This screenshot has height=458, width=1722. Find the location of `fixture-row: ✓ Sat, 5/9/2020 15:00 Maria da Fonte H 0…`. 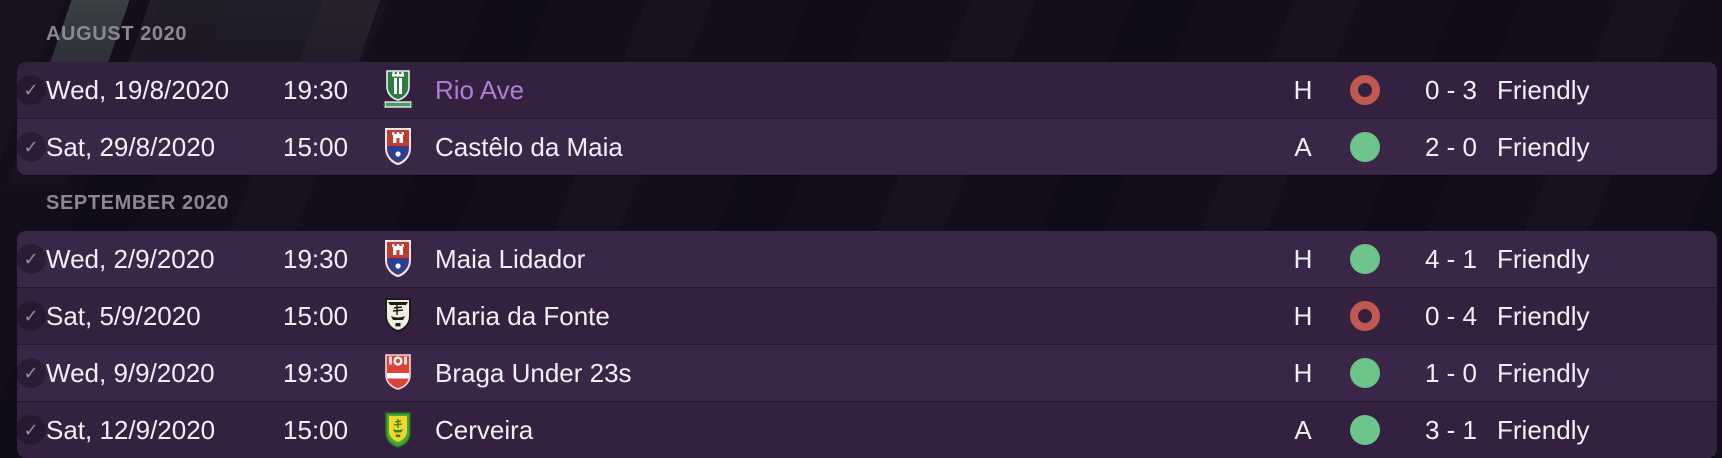

fixture-row: ✓ Sat, 5/9/2020 15:00 Maria da Fonte H 0… is located at coordinates (867, 315).